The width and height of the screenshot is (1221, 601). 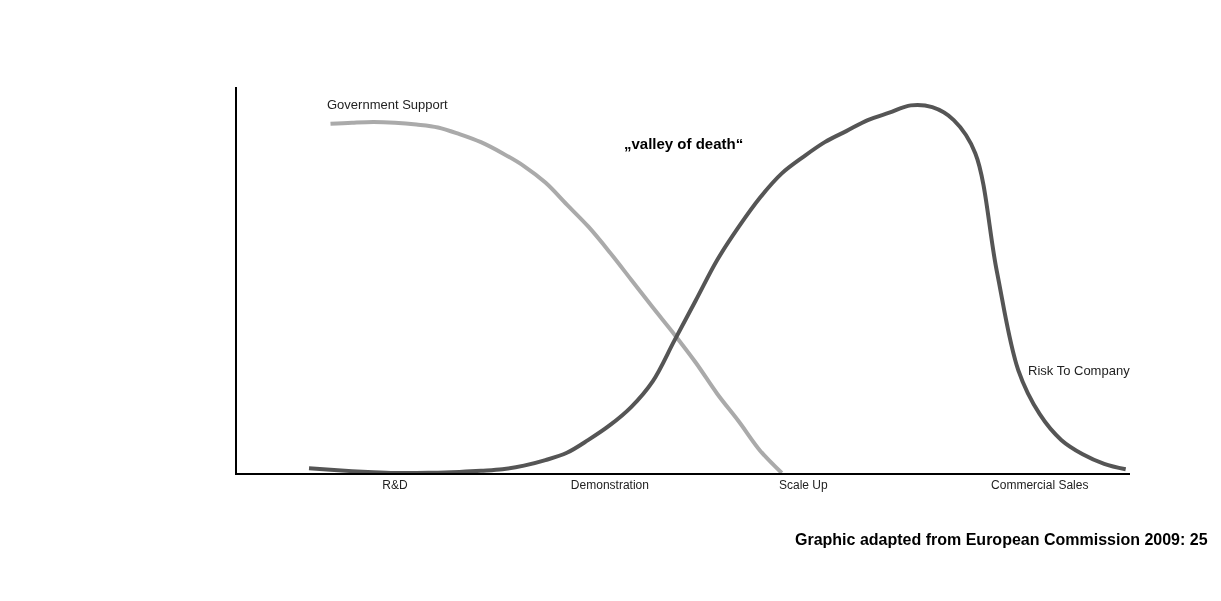 What do you see at coordinates (684, 143) in the screenshot?
I see `annotation: „valley of death“` at bounding box center [684, 143].